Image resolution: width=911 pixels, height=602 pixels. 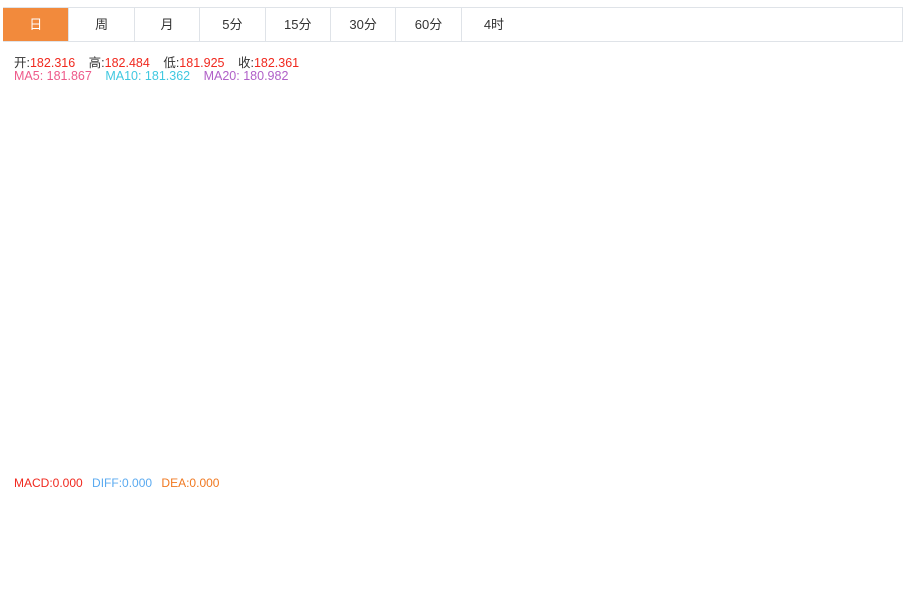 What do you see at coordinates (245, 63) in the screenshot?
I see `close-label: 收:` at bounding box center [245, 63].